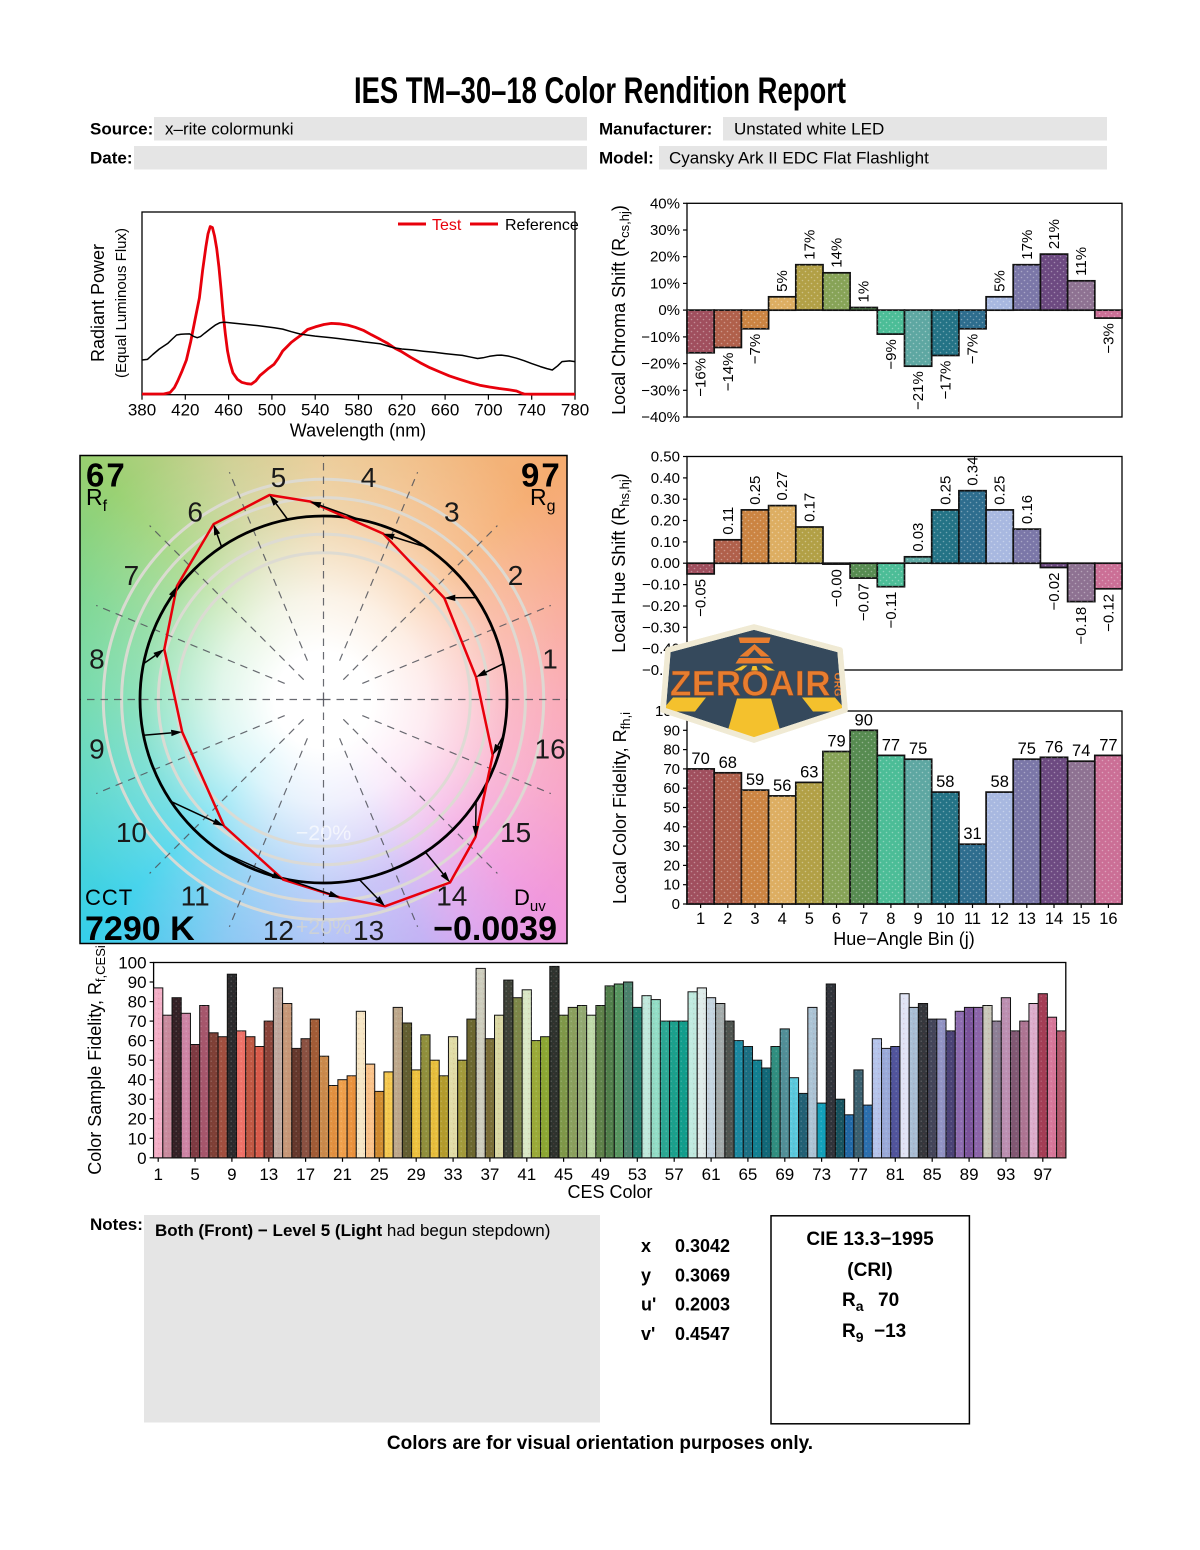  Describe the element at coordinates (515, 832) in the screenshot. I see `svg-text: 15` at that location.